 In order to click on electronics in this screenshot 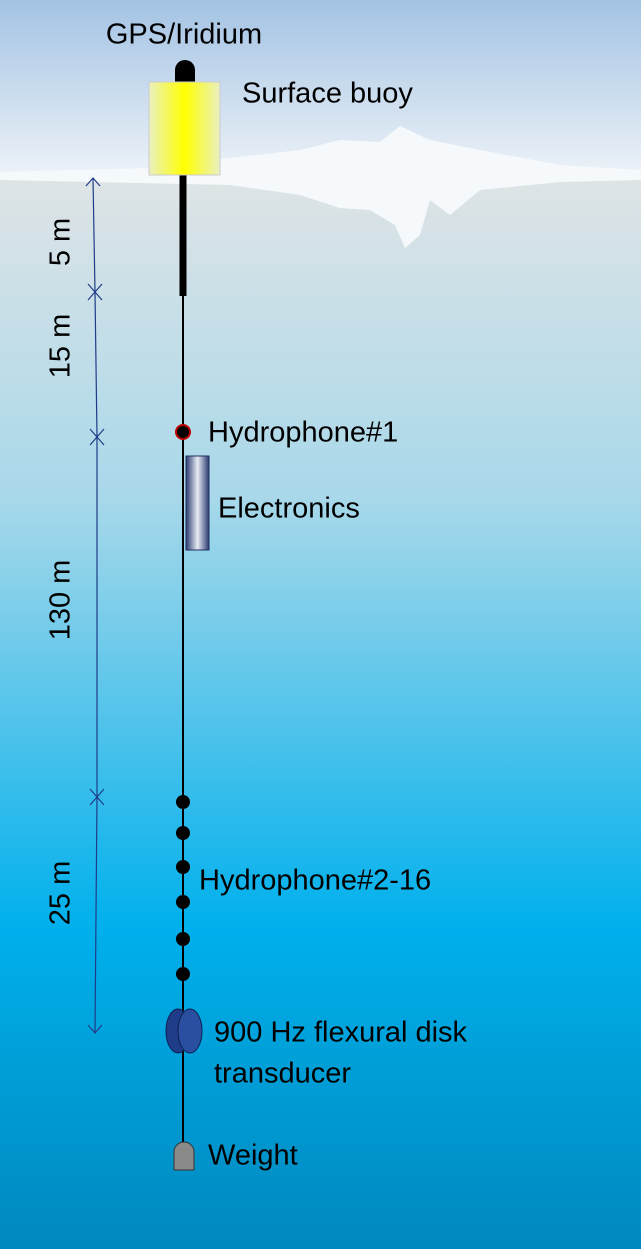, I will do `click(197, 503)`.